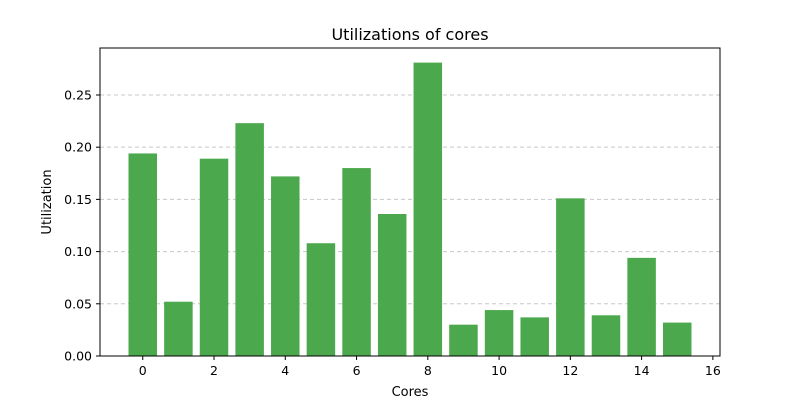  Describe the element at coordinates (78, 303) in the screenshot. I see `y-tick-label: 0.05` at that location.